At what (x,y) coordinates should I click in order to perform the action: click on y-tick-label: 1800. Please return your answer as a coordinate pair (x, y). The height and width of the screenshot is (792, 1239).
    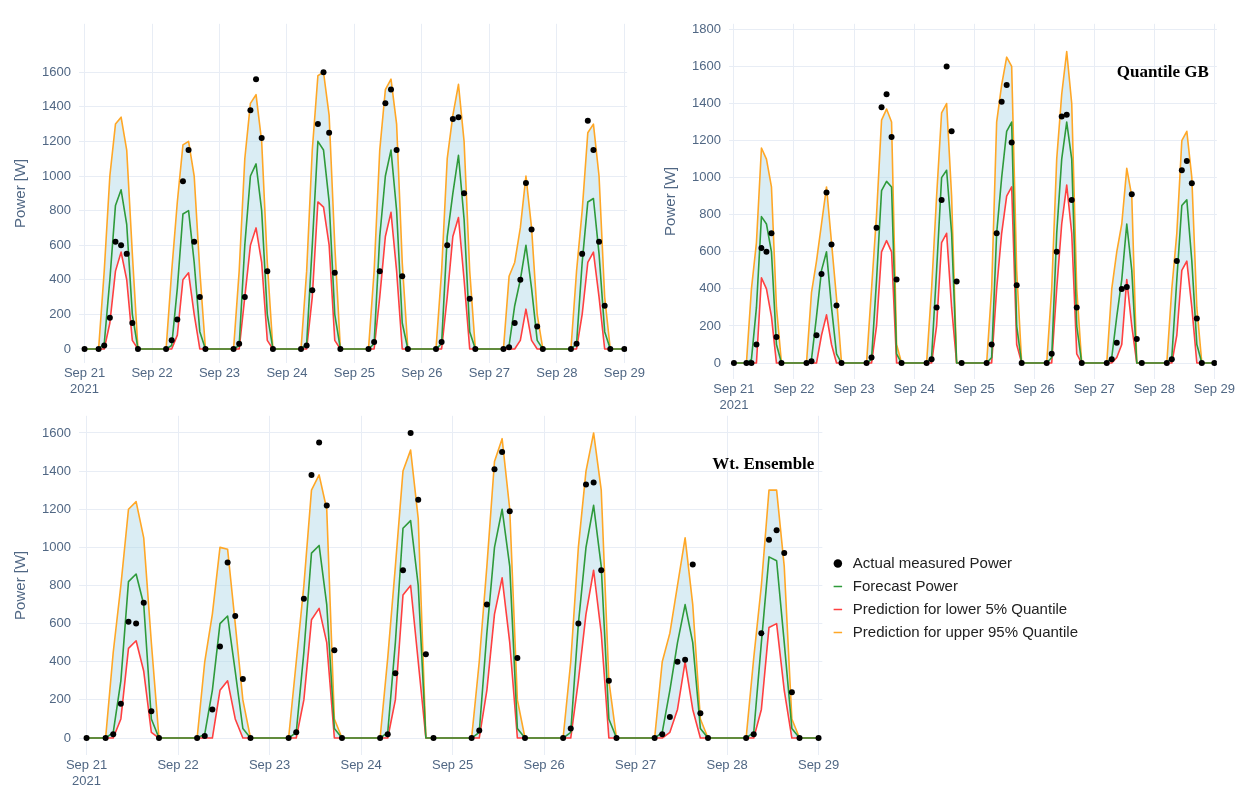
    Looking at the image, I should click on (706, 28).